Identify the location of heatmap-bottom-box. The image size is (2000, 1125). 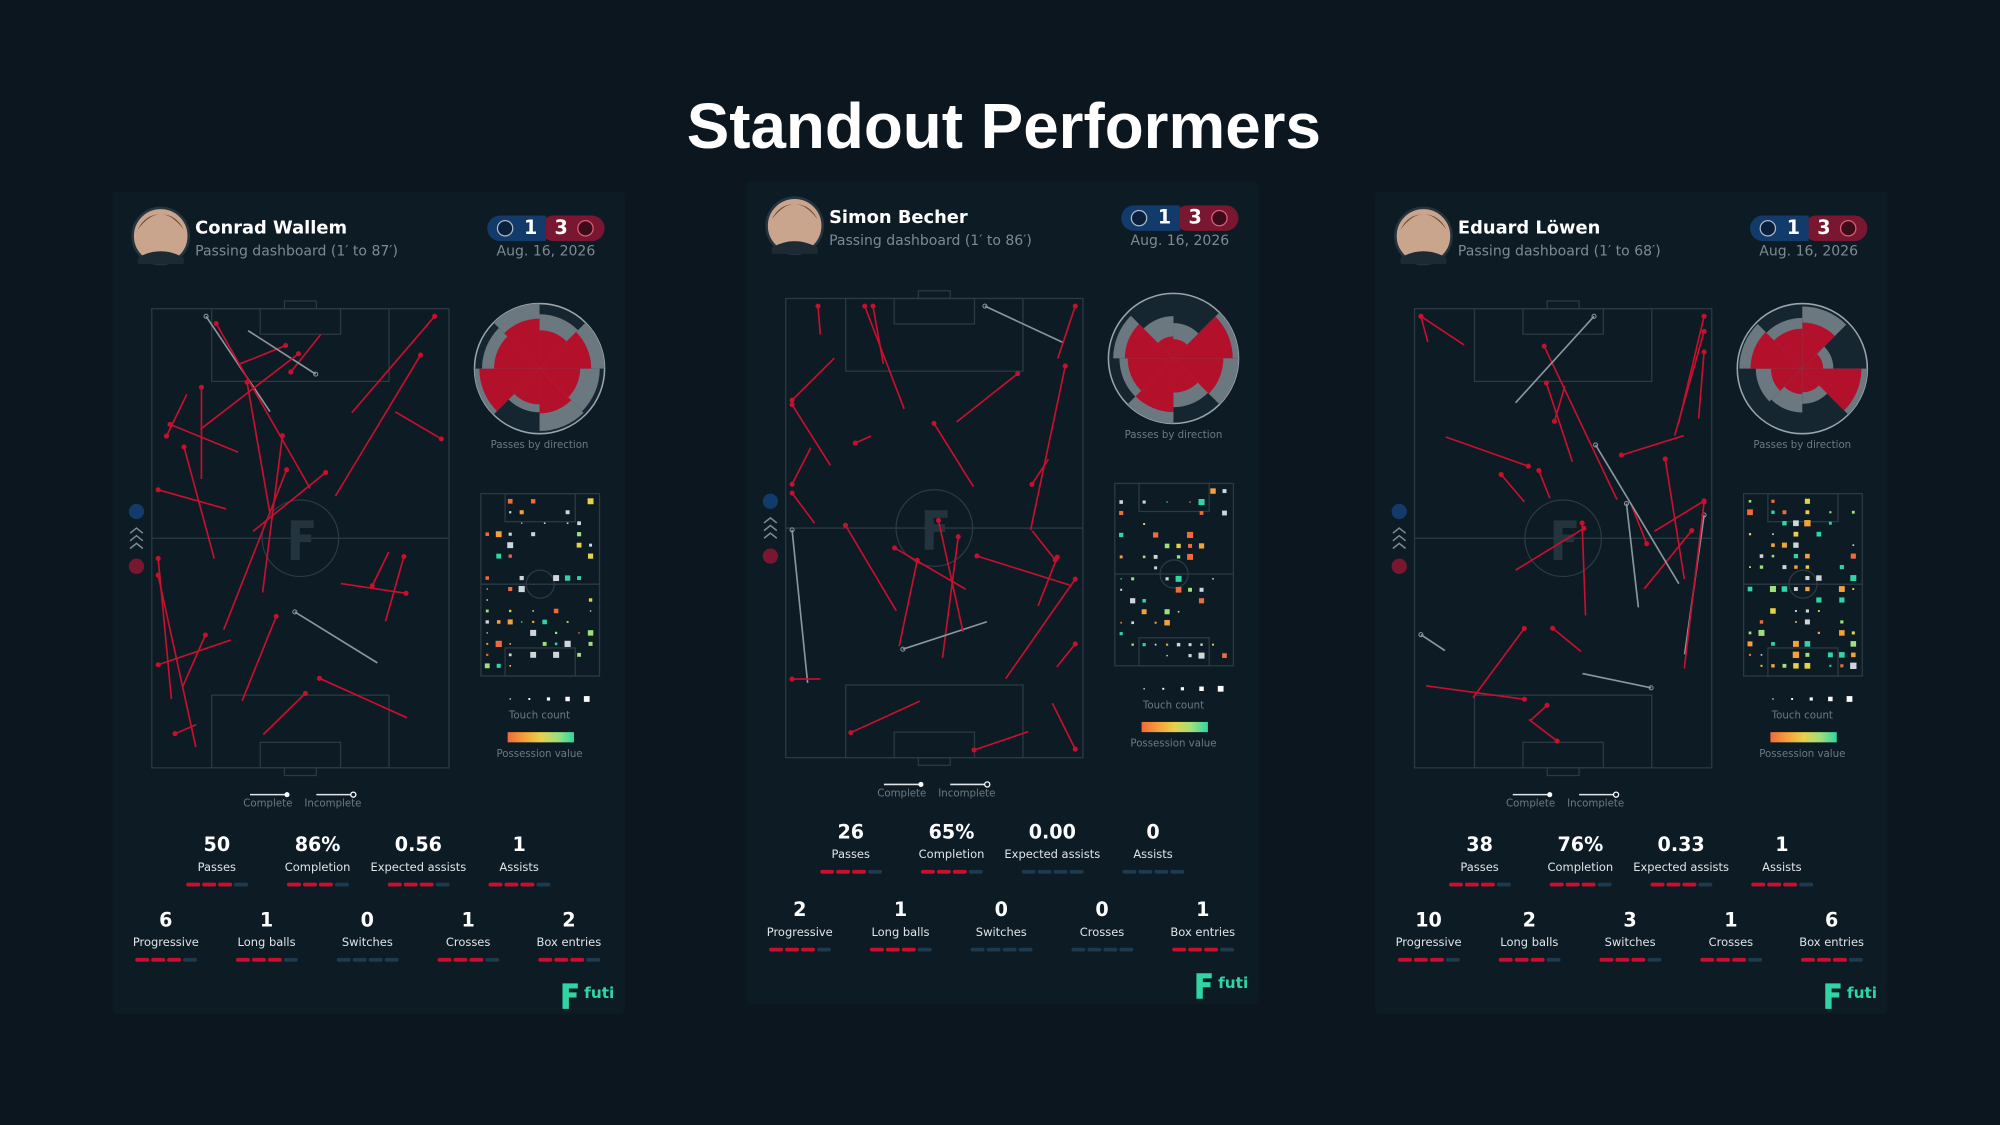
(540, 662).